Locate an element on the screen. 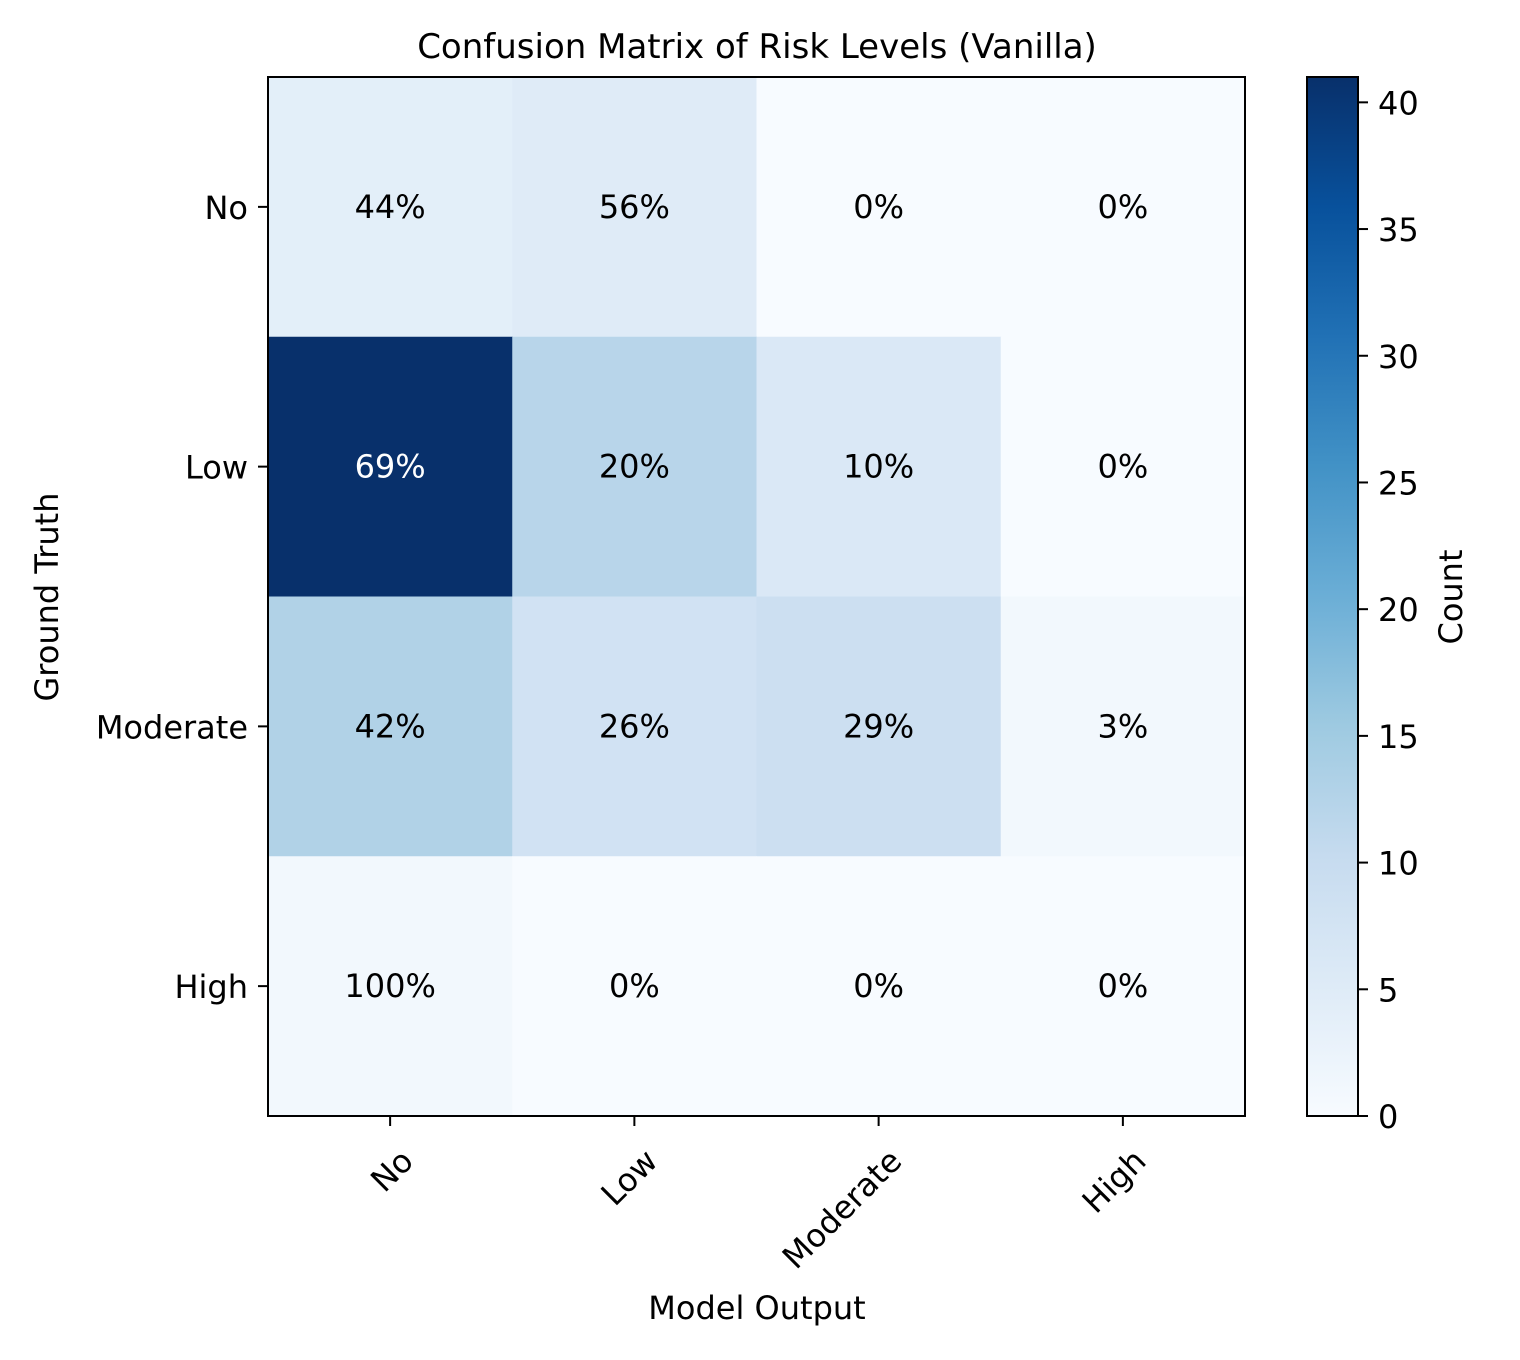  x-tick-label: Moderate is located at coordinates (842, 1209).